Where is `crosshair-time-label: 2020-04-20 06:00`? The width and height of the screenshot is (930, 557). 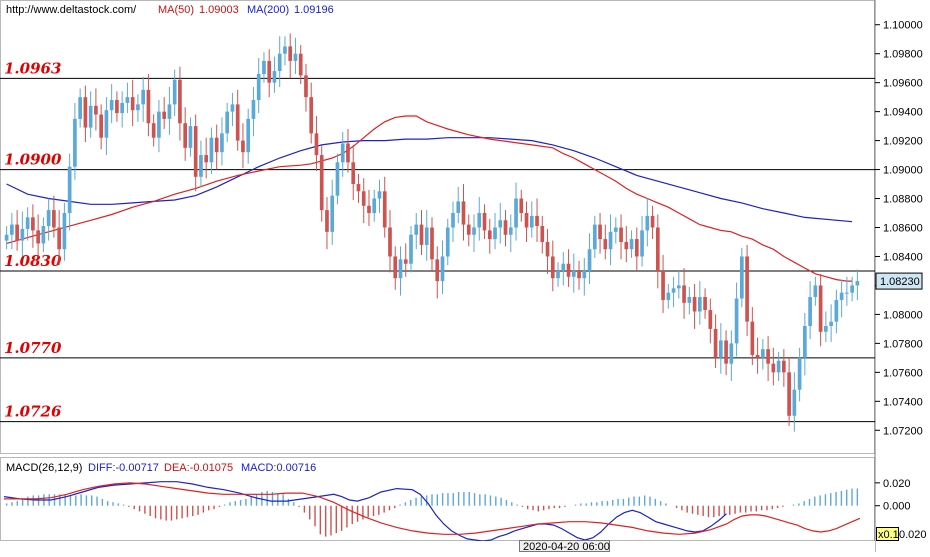
crosshair-time-label: 2020-04-20 06:00 is located at coordinates (566, 546).